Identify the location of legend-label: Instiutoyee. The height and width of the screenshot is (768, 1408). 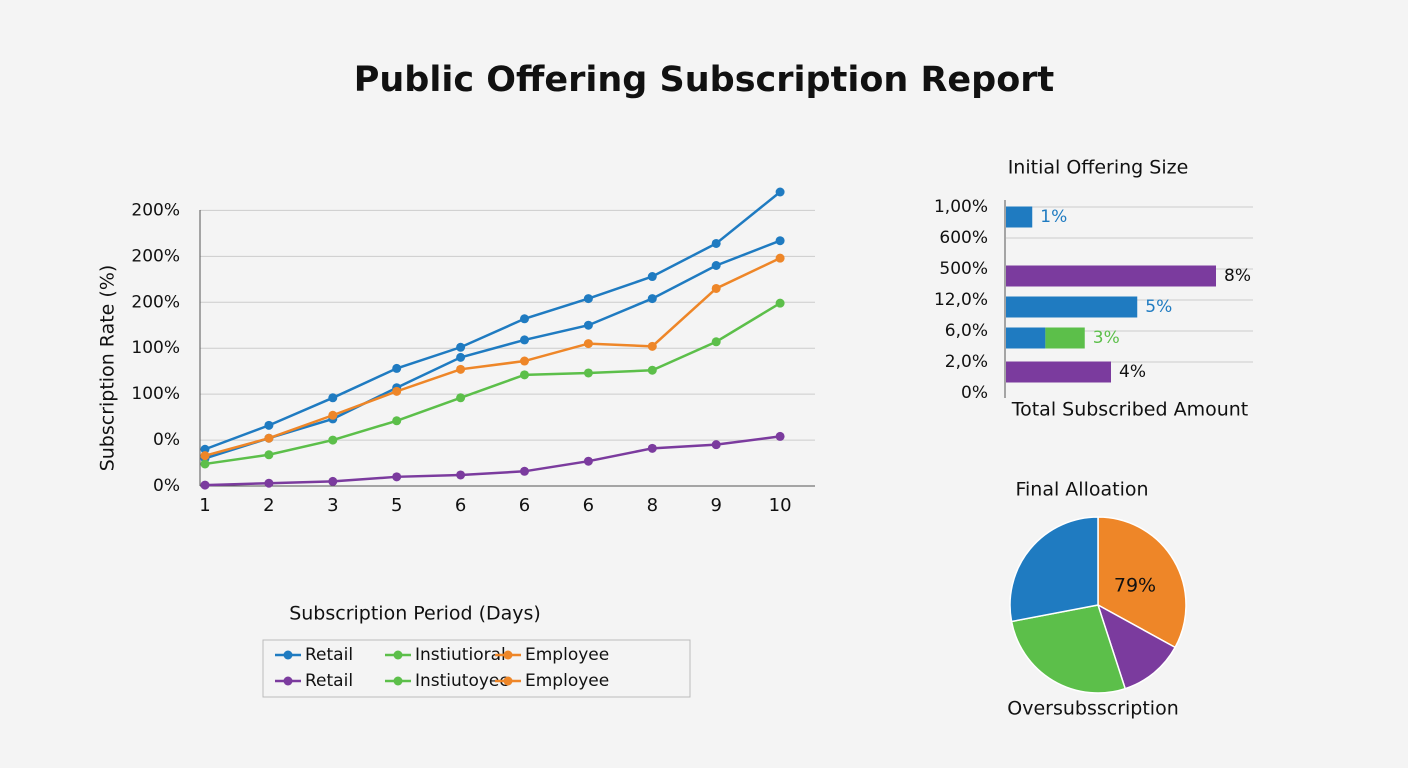
(462, 681).